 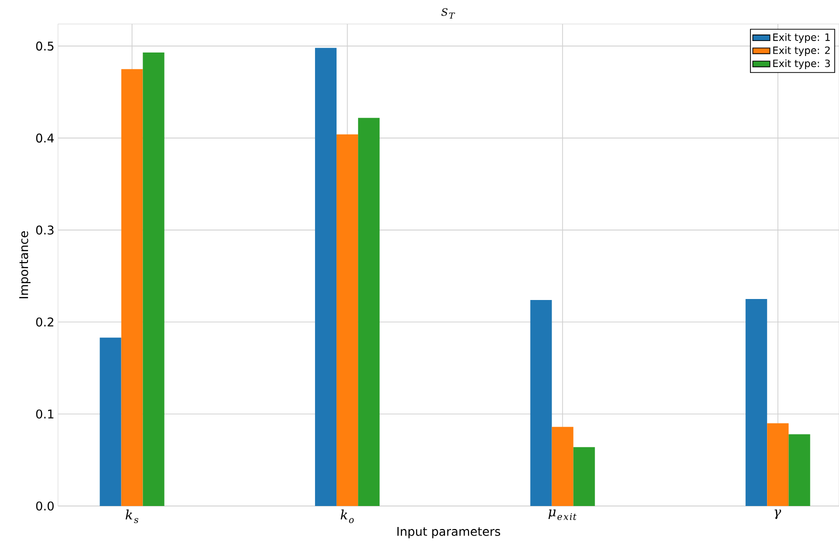 What do you see at coordinates (448, 13) in the screenshot?
I see `chart-title: $S_T$` at bounding box center [448, 13].